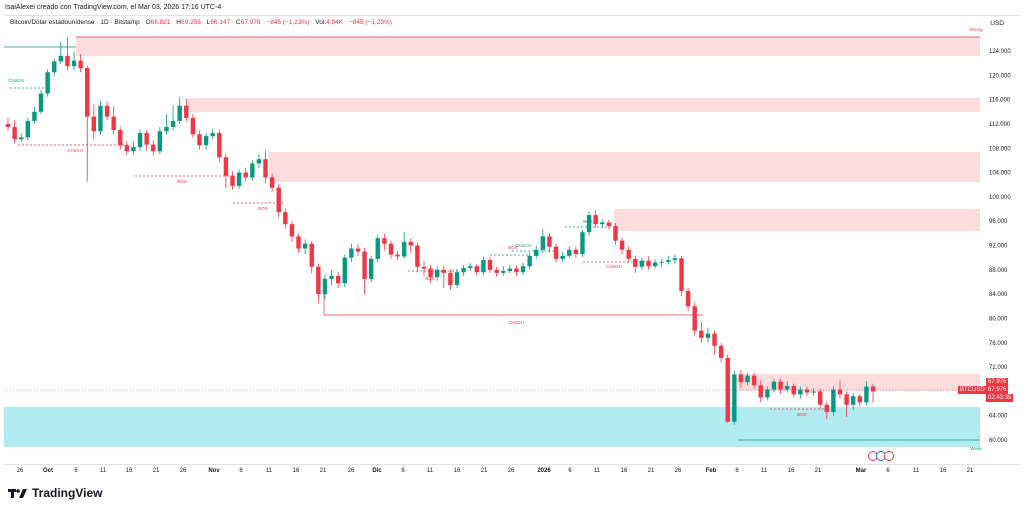 The width and height of the screenshot is (1024, 512). What do you see at coordinates (48, 471) in the screenshot?
I see `x-tick-label: Oct` at bounding box center [48, 471].